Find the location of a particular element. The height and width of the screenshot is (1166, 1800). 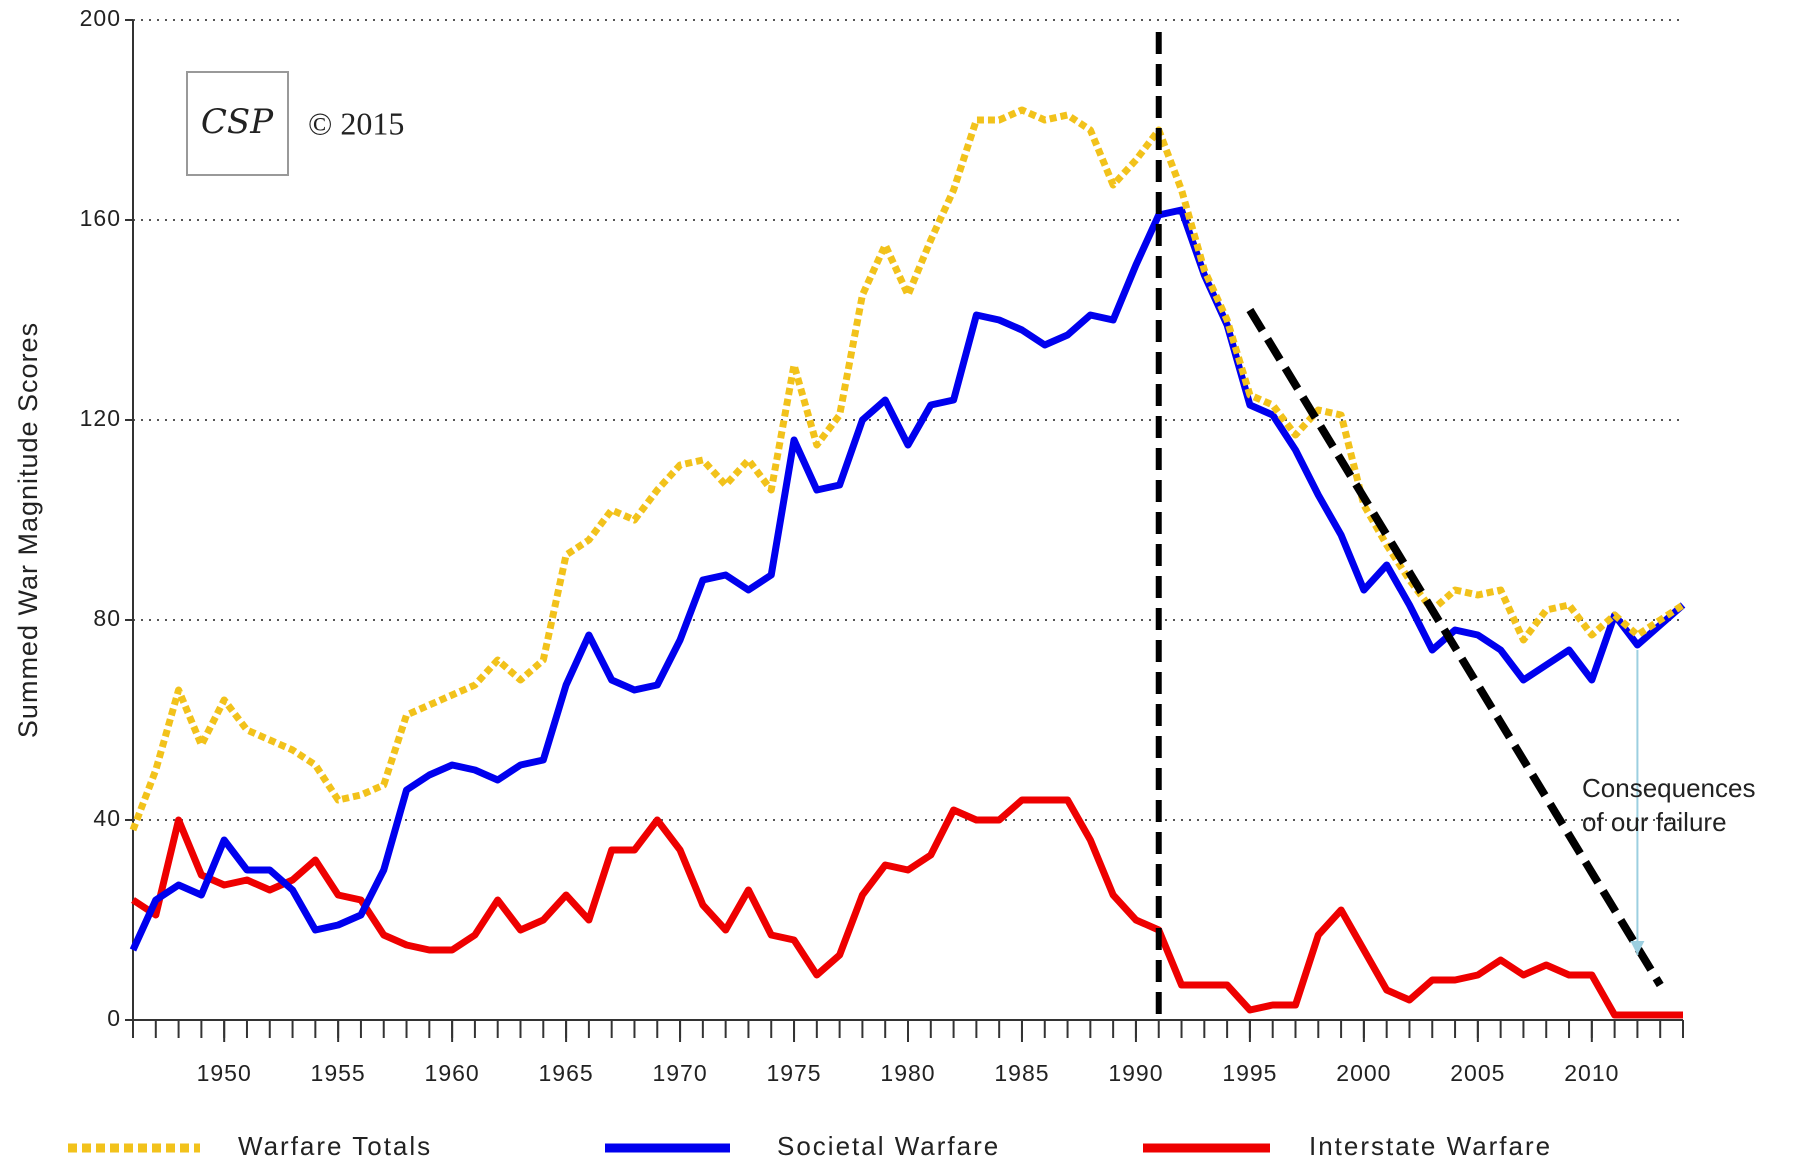

x-tick-label: 1960 is located at coordinates (452, 1073).